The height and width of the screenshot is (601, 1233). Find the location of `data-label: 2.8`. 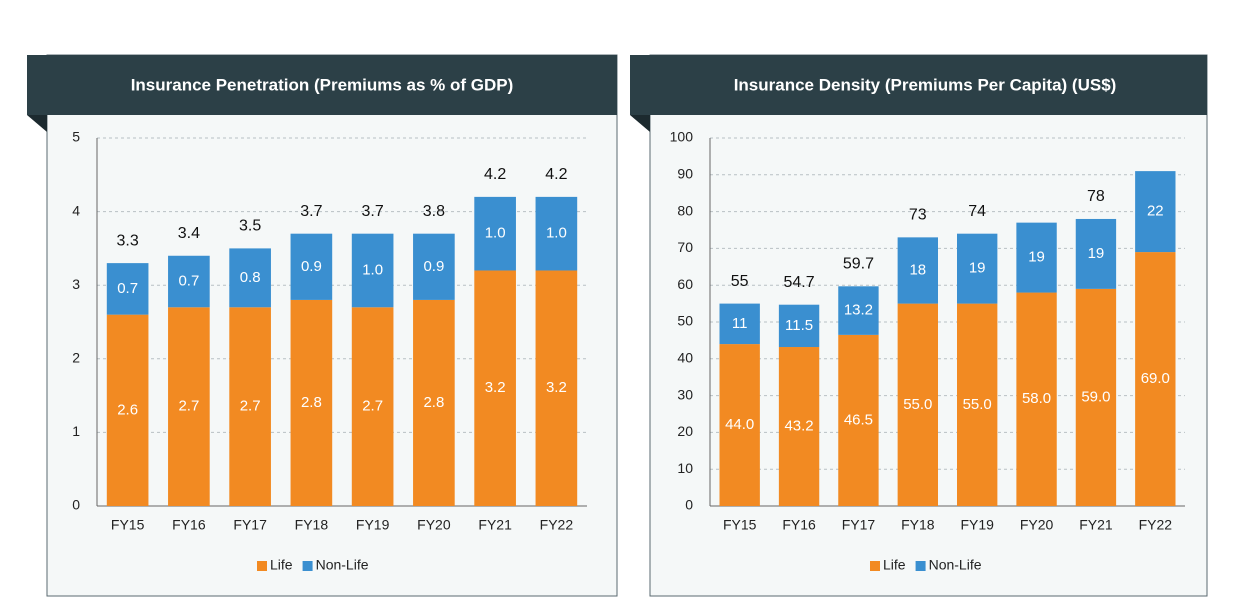

data-label: 2.8 is located at coordinates (311, 402).